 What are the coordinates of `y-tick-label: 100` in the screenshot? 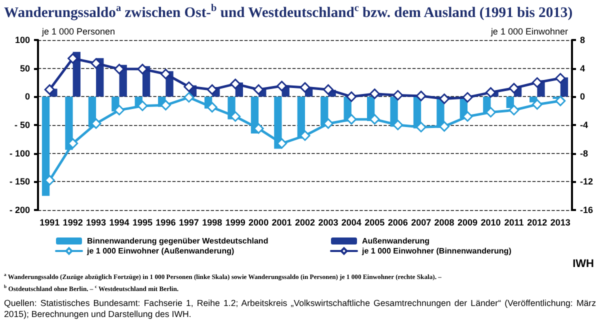 It's located at (22, 40).